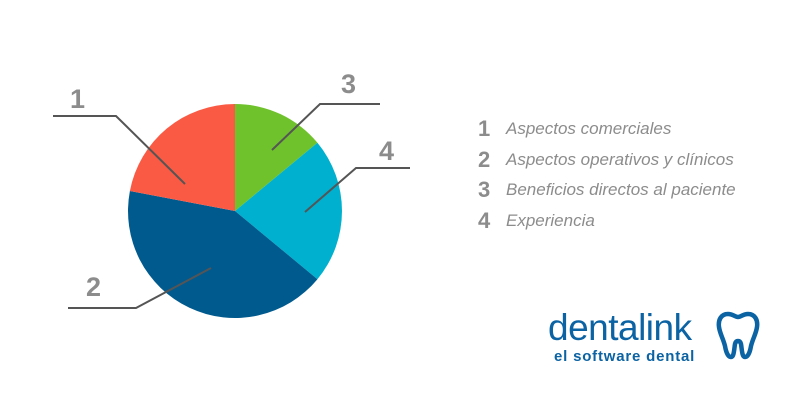  I want to click on legend-label: Experiencia, so click(550, 220).